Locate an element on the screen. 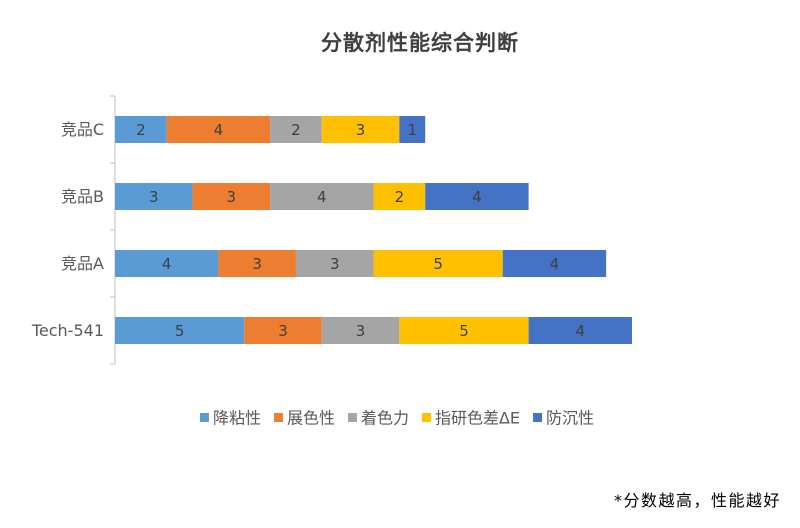 Image resolution: width=800 pixels, height=528 pixels. legend-label: 着色力 is located at coordinates (385, 418).